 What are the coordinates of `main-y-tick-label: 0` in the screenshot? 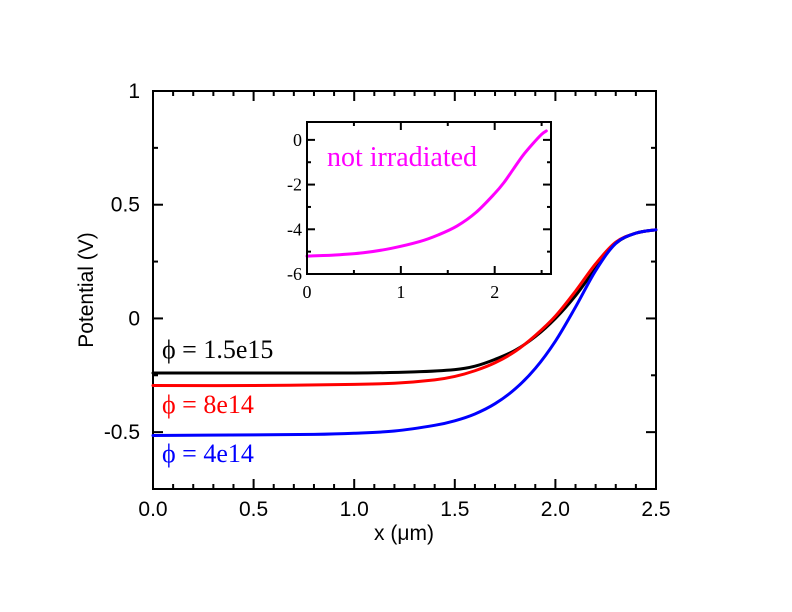 It's located at (134, 318).